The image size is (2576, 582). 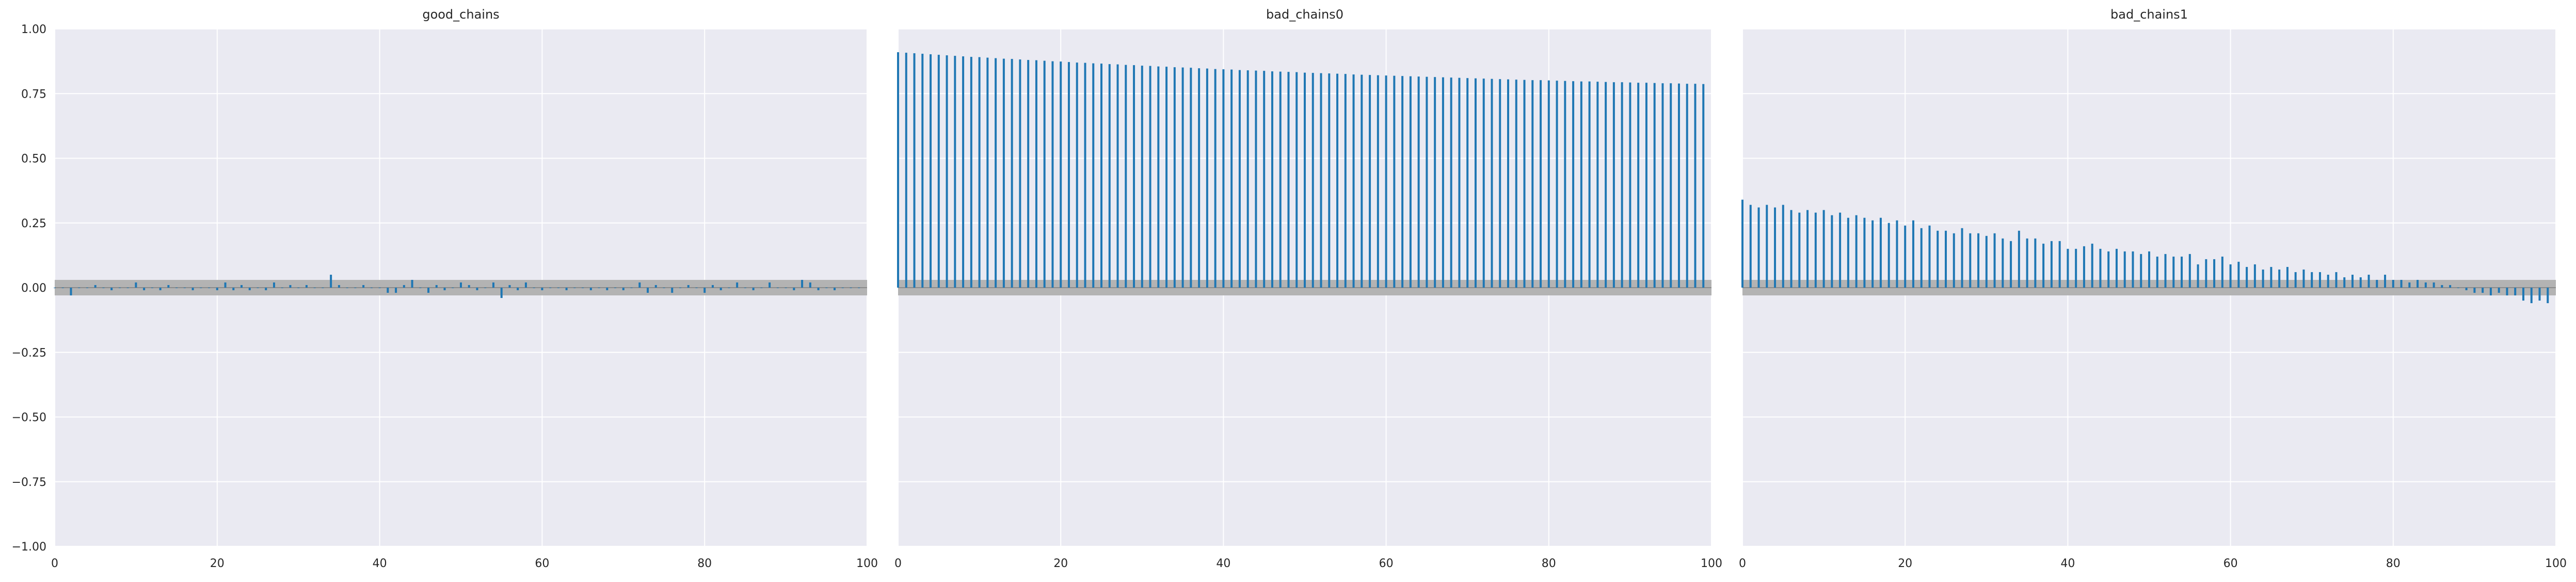 I want to click on y-tick-label: 0.50, so click(x=33, y=159).